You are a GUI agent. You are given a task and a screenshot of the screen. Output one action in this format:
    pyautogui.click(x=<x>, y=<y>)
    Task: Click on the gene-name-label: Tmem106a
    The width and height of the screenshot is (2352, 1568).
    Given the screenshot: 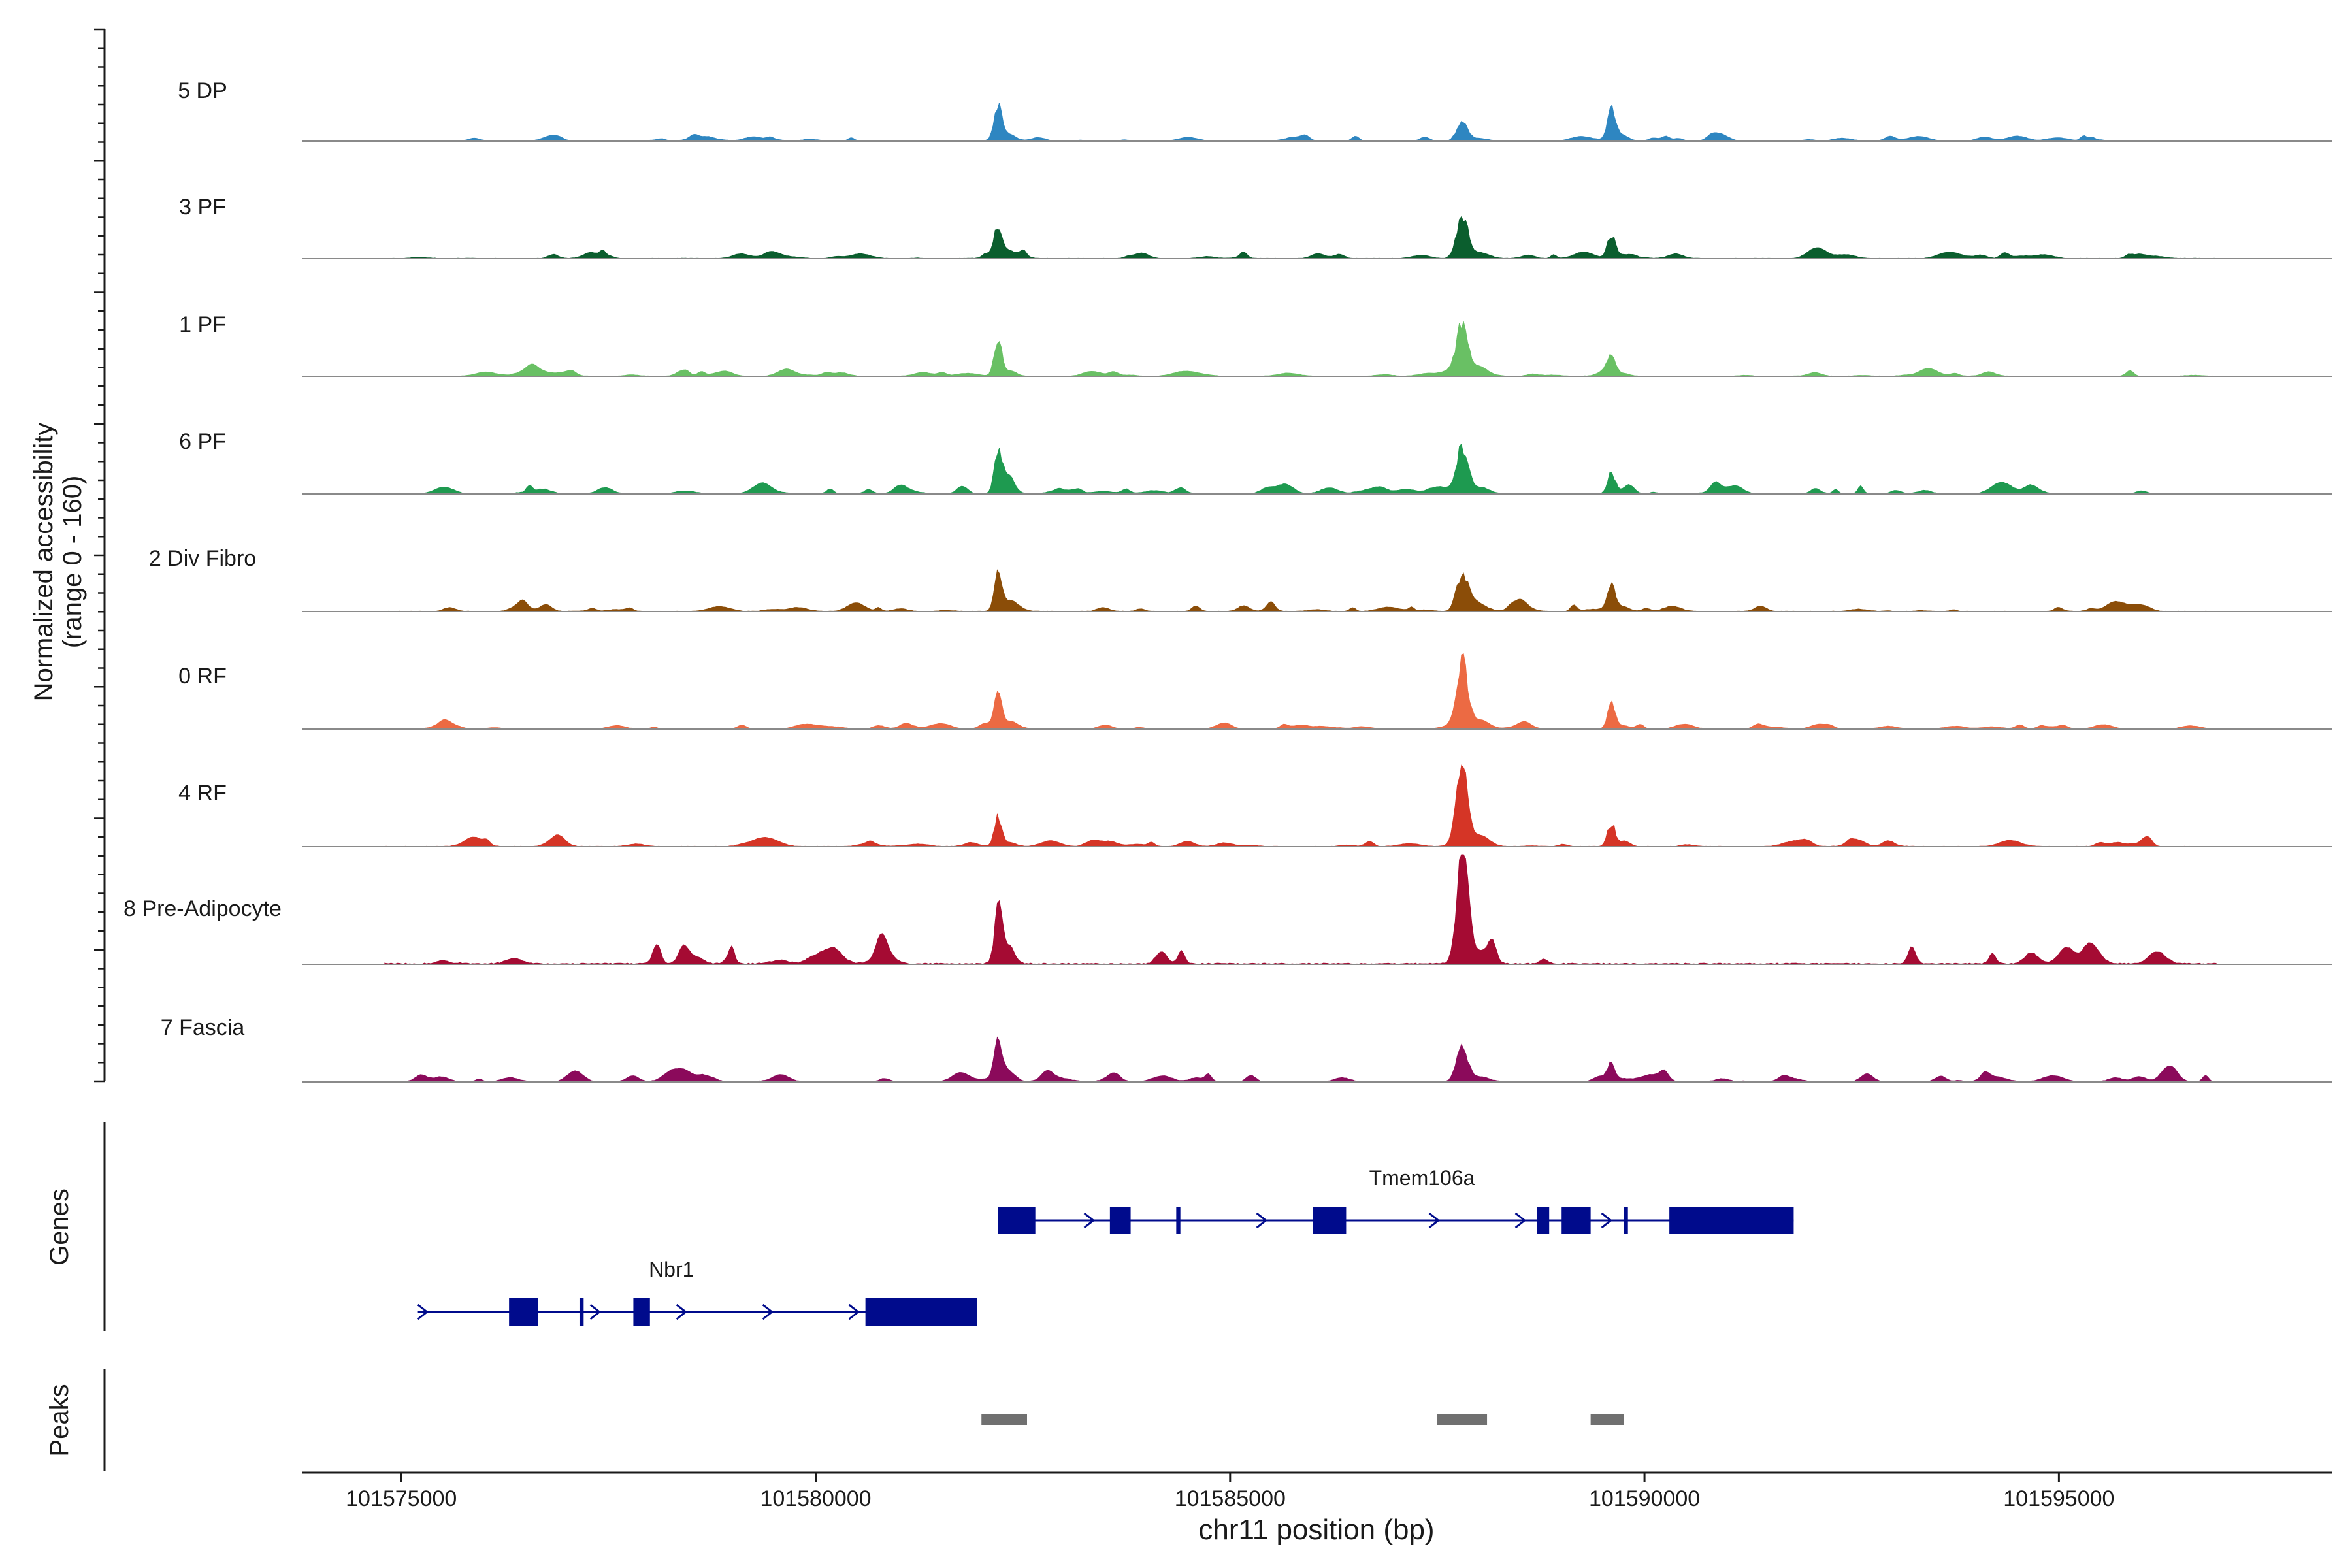 What is the action you would take?
    pyautogui.click(x=1422, y=1178)
    